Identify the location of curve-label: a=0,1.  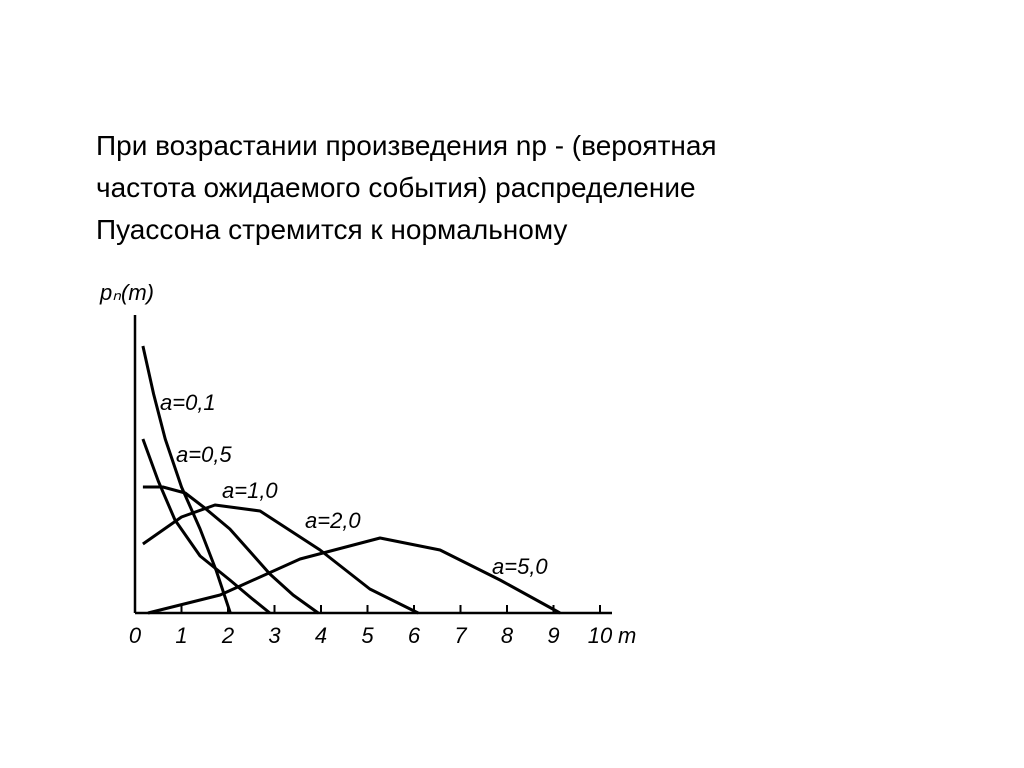
(188, 402).